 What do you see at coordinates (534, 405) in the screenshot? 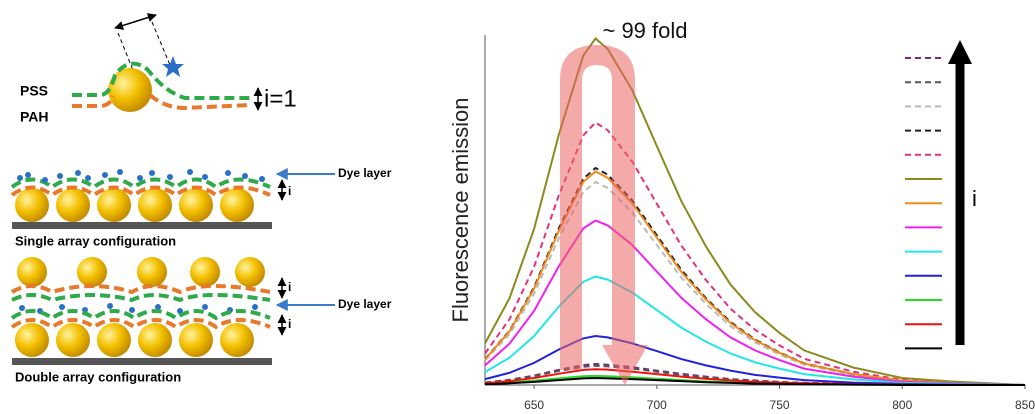
I see `x-tick-label: 650` at bounding box center [534, 405].